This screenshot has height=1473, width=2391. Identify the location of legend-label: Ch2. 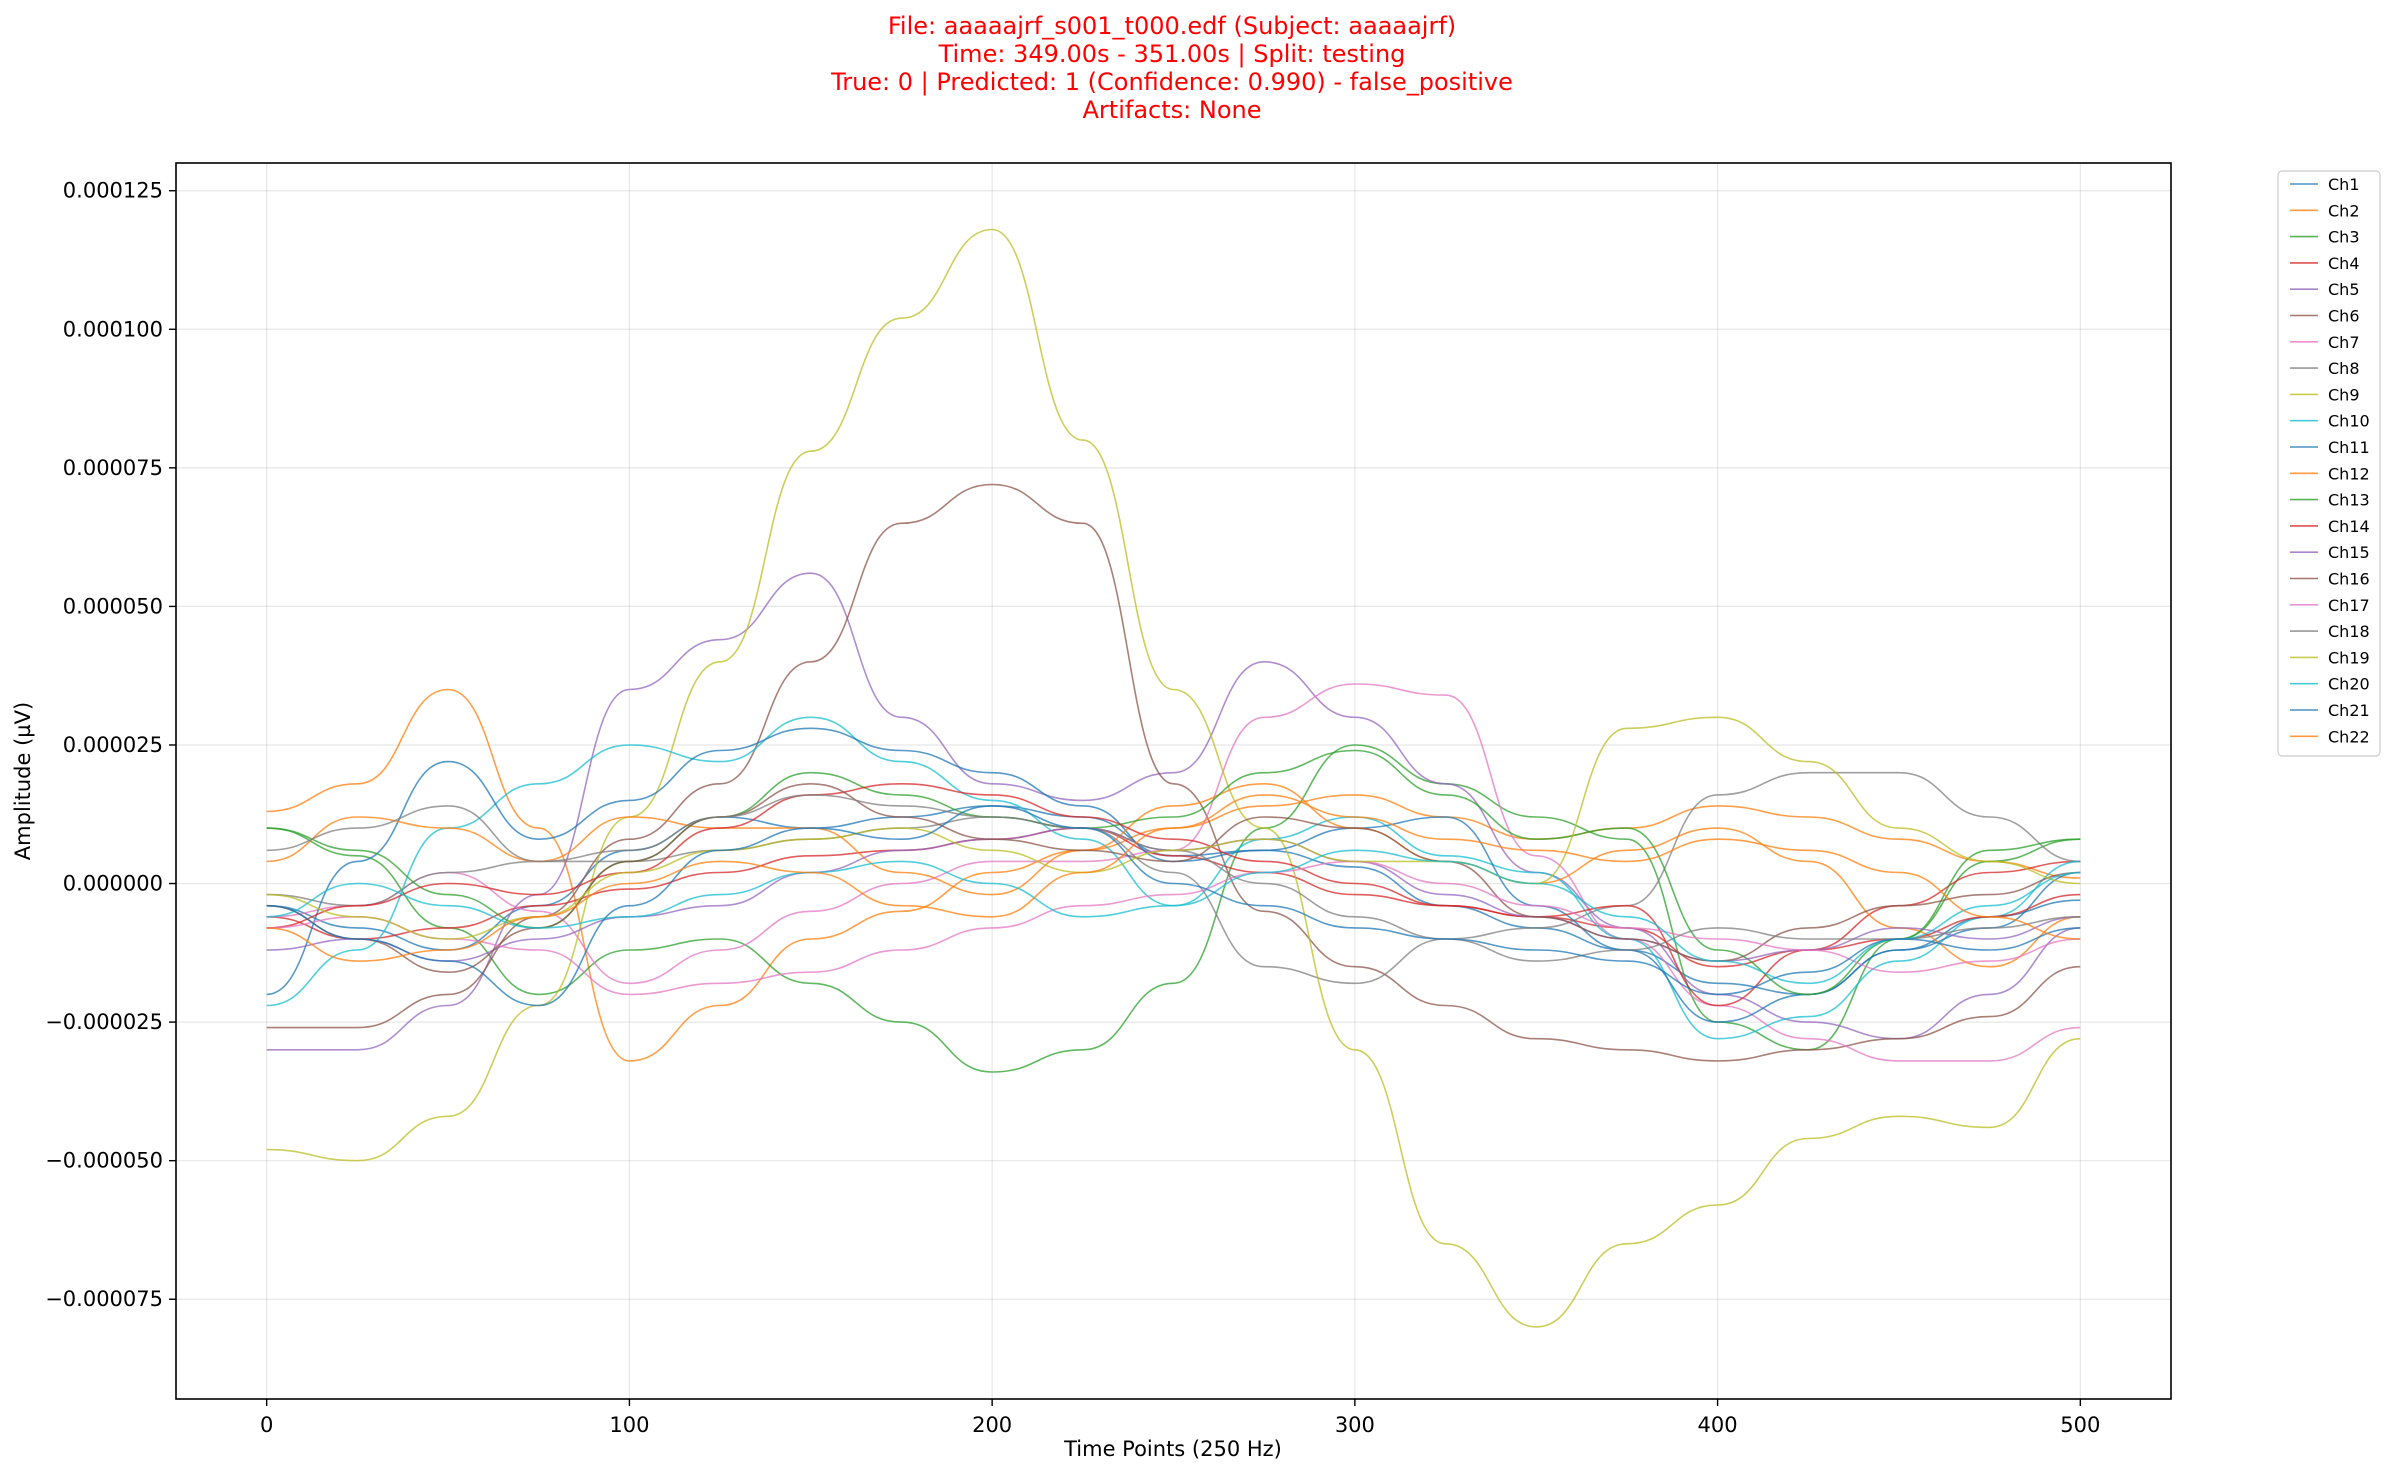
(2344, 210).